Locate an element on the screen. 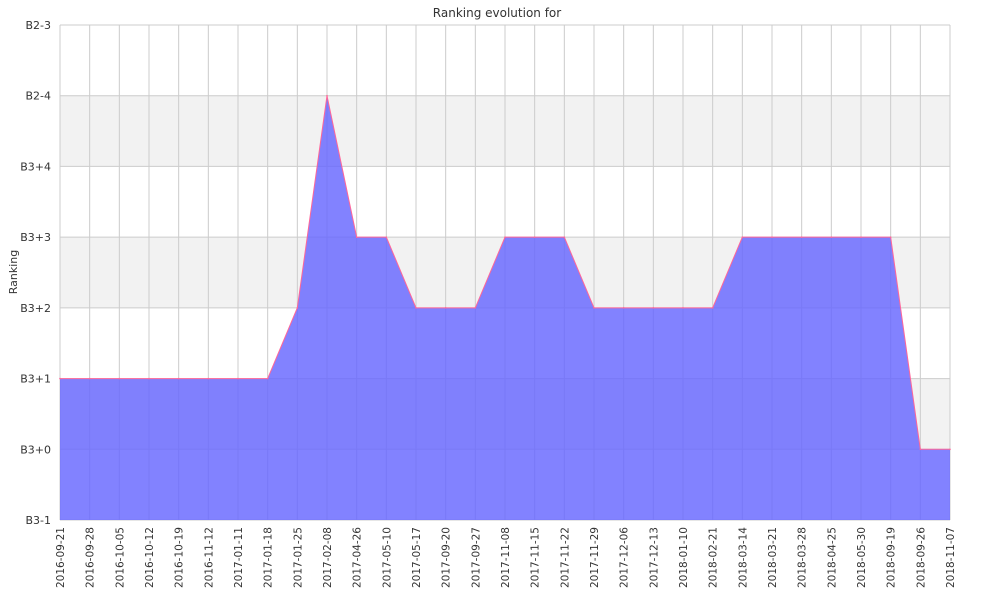 Image resolution: width=1000 pixels, height=600 pixels. x-tick-label: 2016-10-19 is located at coordinates (180, 557).